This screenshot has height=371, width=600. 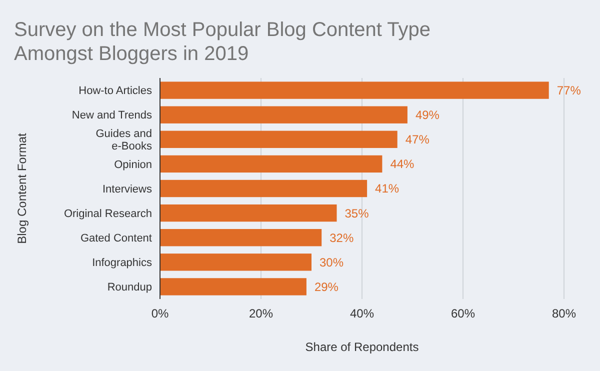 I want to click on y-tick-label: Interviews, so click(x=127, y=189).